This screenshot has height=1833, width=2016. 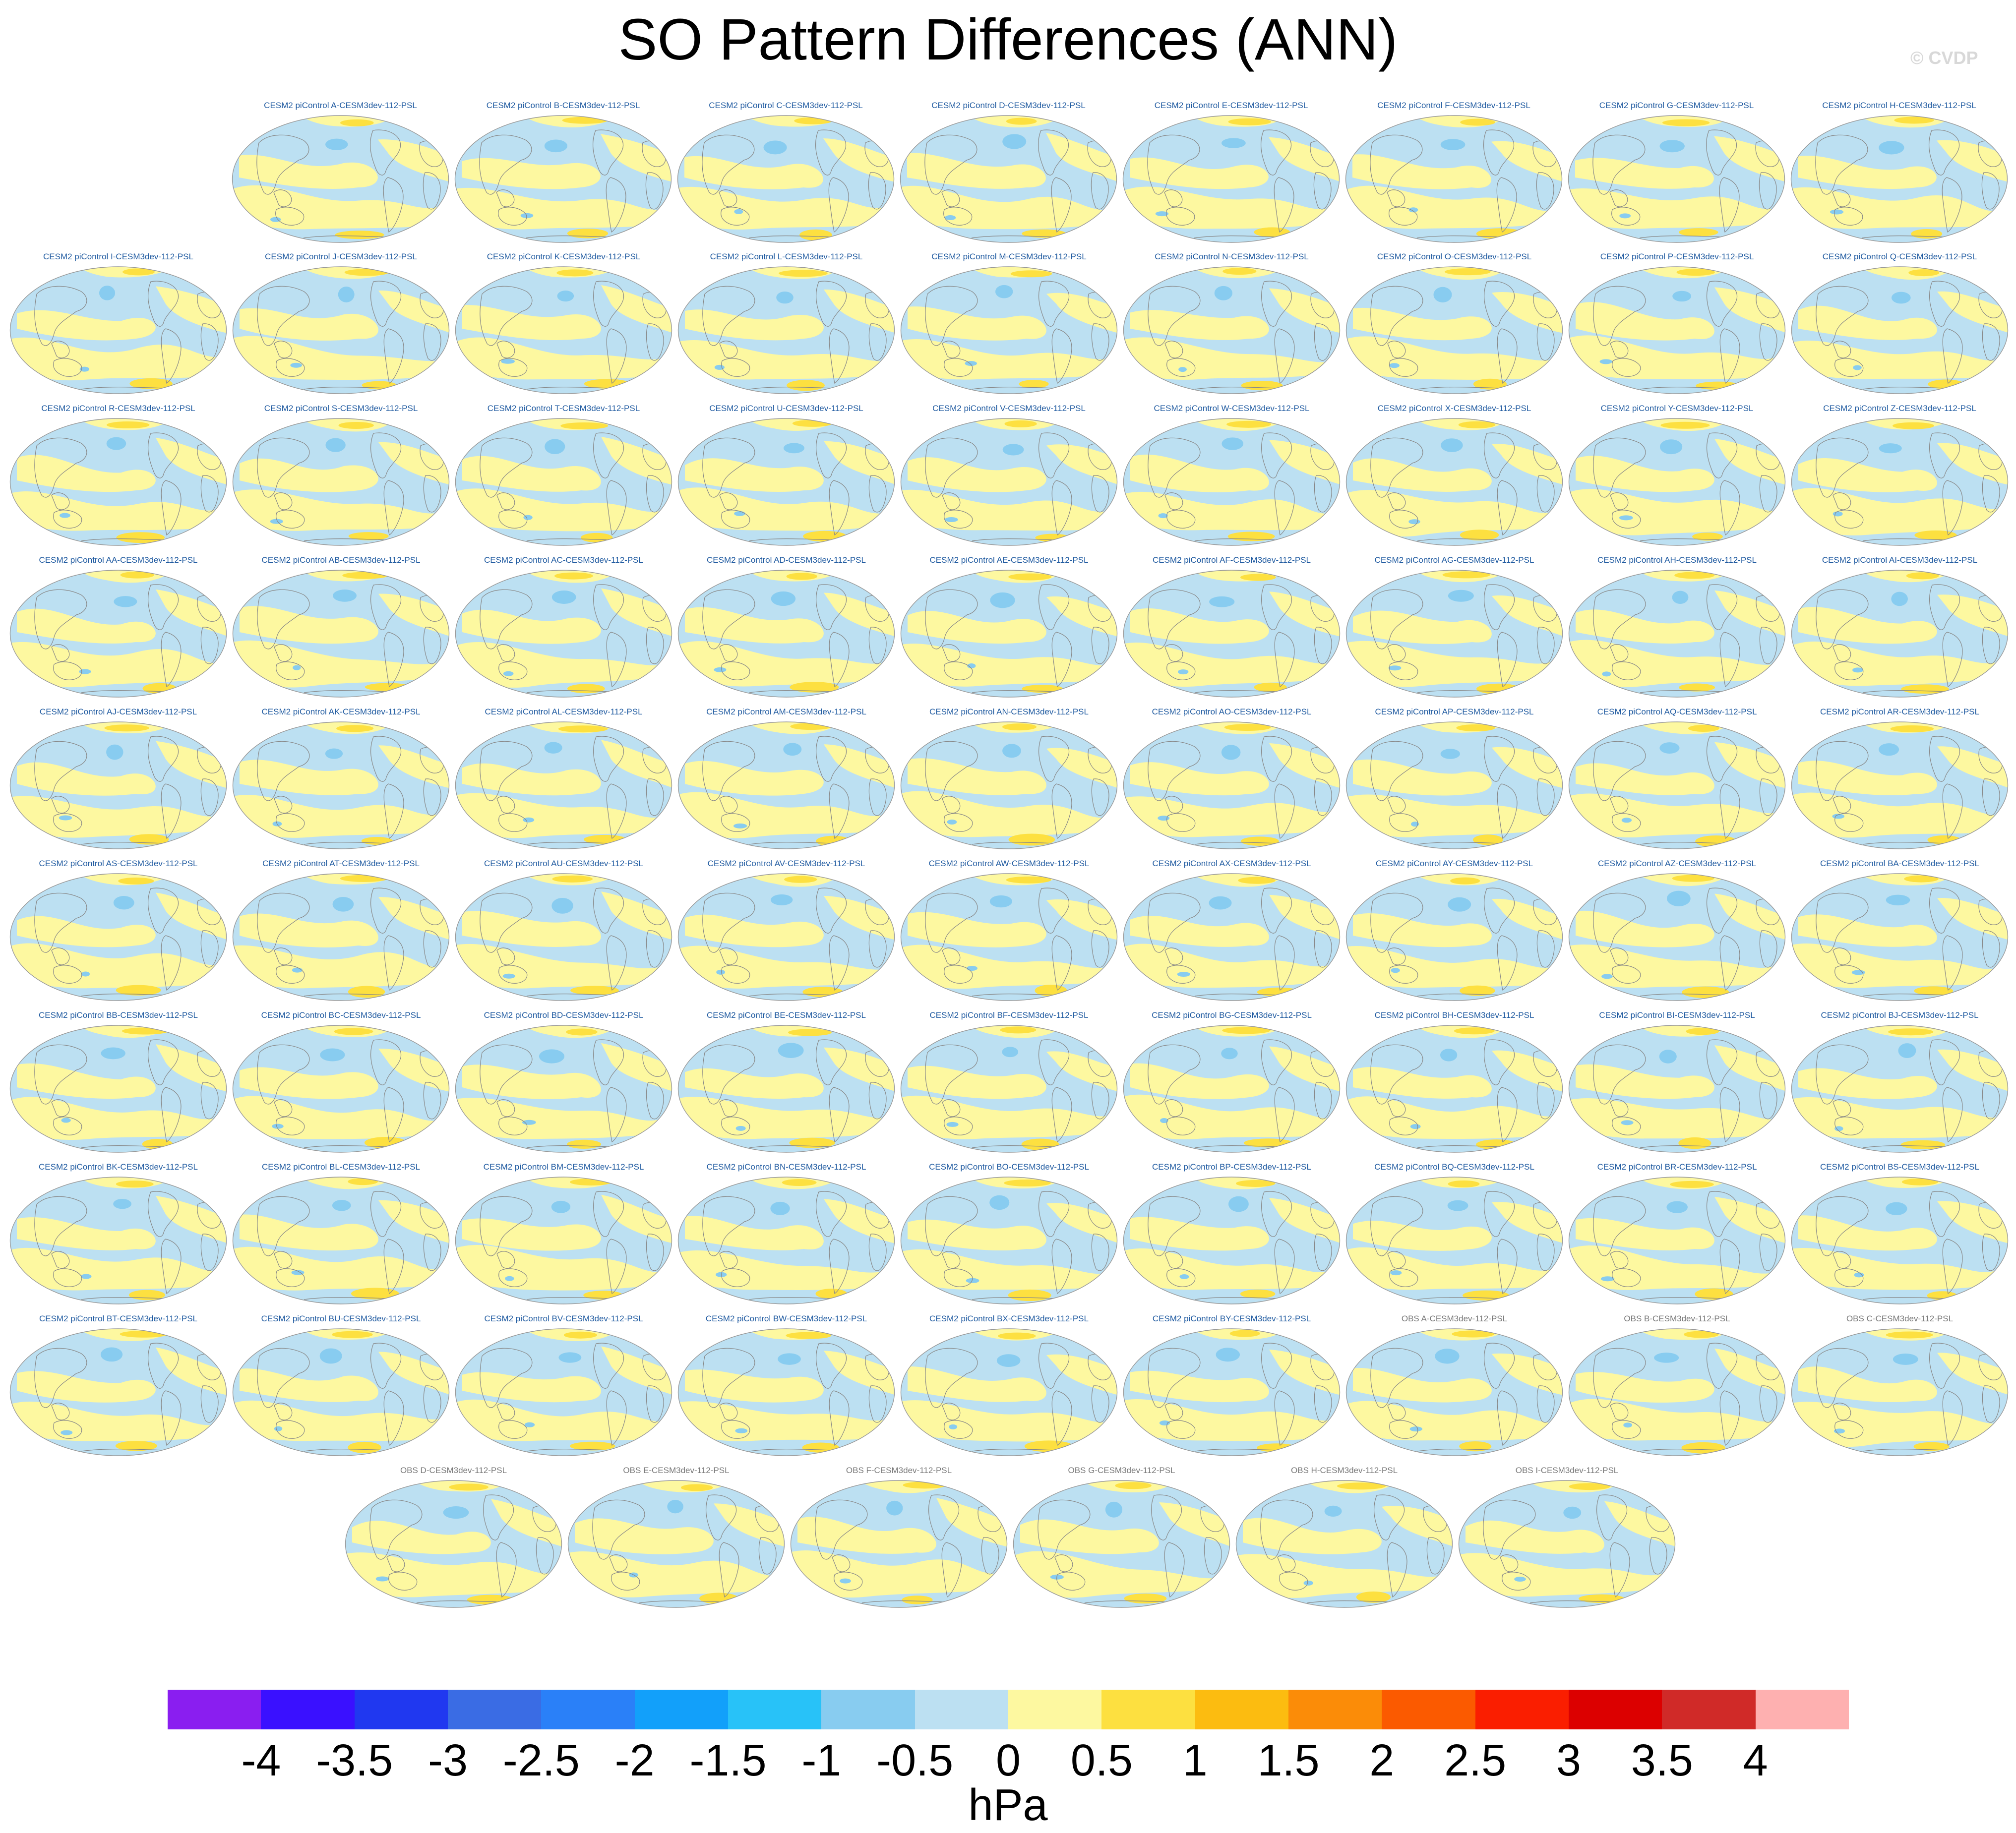 I want to click on map-panel: CESM2 piControl AZ-CESM3dev-112-PSL, so click(x=1677, y=929).